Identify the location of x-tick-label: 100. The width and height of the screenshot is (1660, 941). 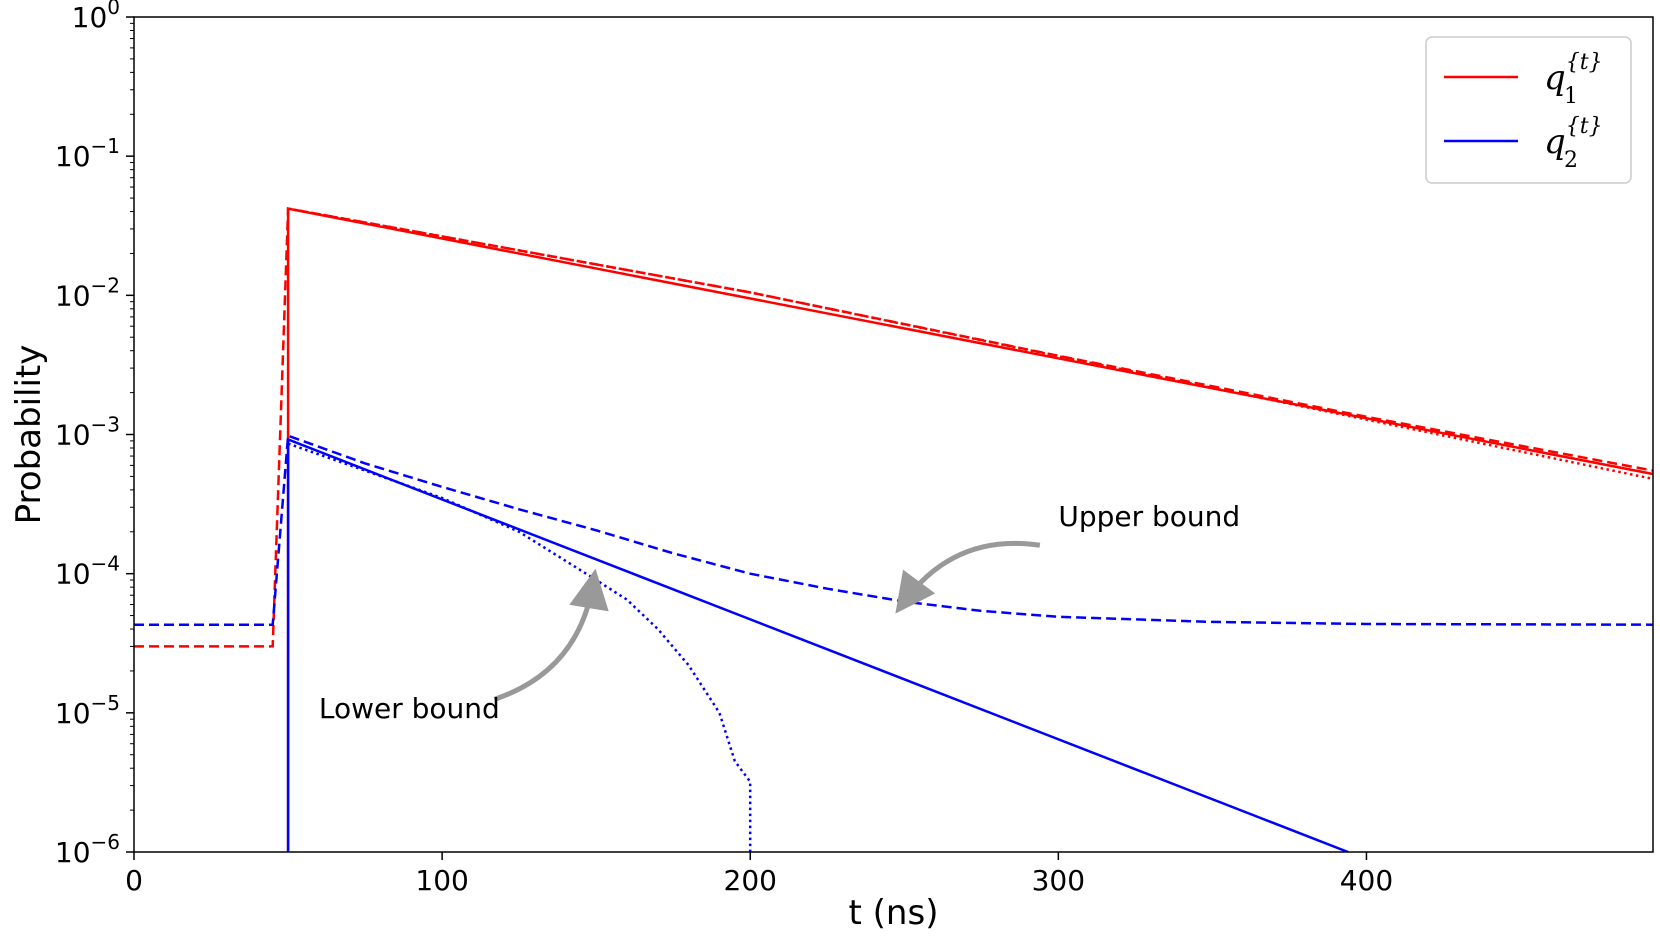
(441, 880).